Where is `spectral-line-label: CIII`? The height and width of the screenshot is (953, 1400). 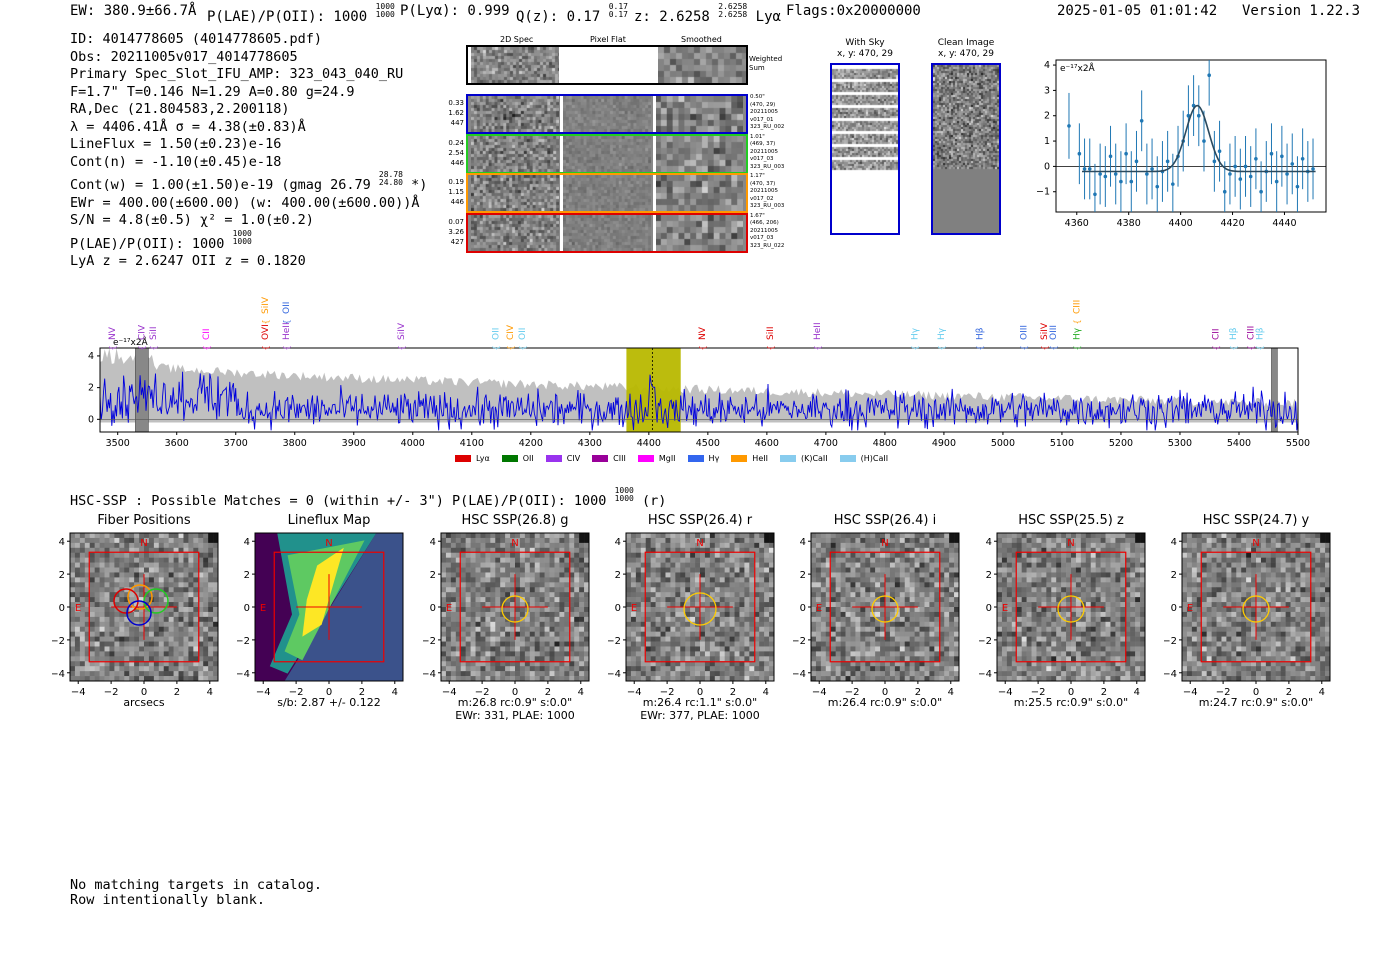
spectral-line-label: CIII is located at coordinates (1078, 307).